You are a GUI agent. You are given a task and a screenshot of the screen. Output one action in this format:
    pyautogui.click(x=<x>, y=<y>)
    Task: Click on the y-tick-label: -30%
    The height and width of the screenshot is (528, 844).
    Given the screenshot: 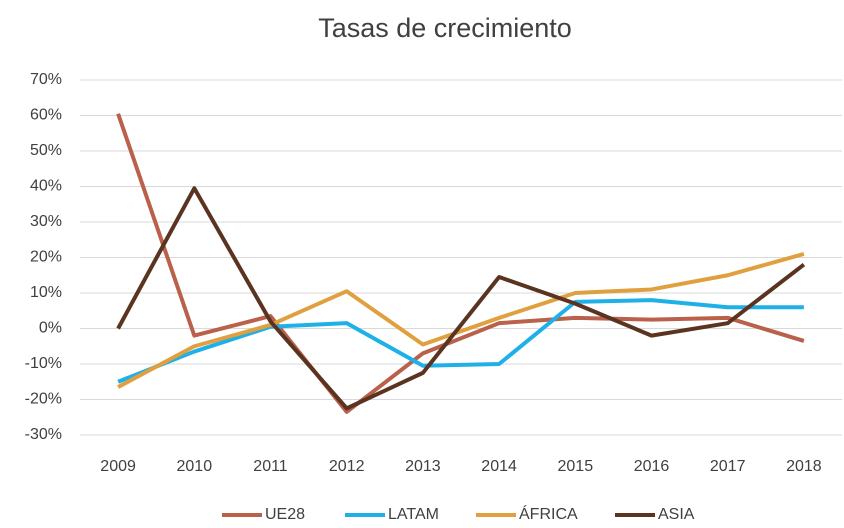 What is the action you would take?
    pyautogui.click(x=43, y=434)
    